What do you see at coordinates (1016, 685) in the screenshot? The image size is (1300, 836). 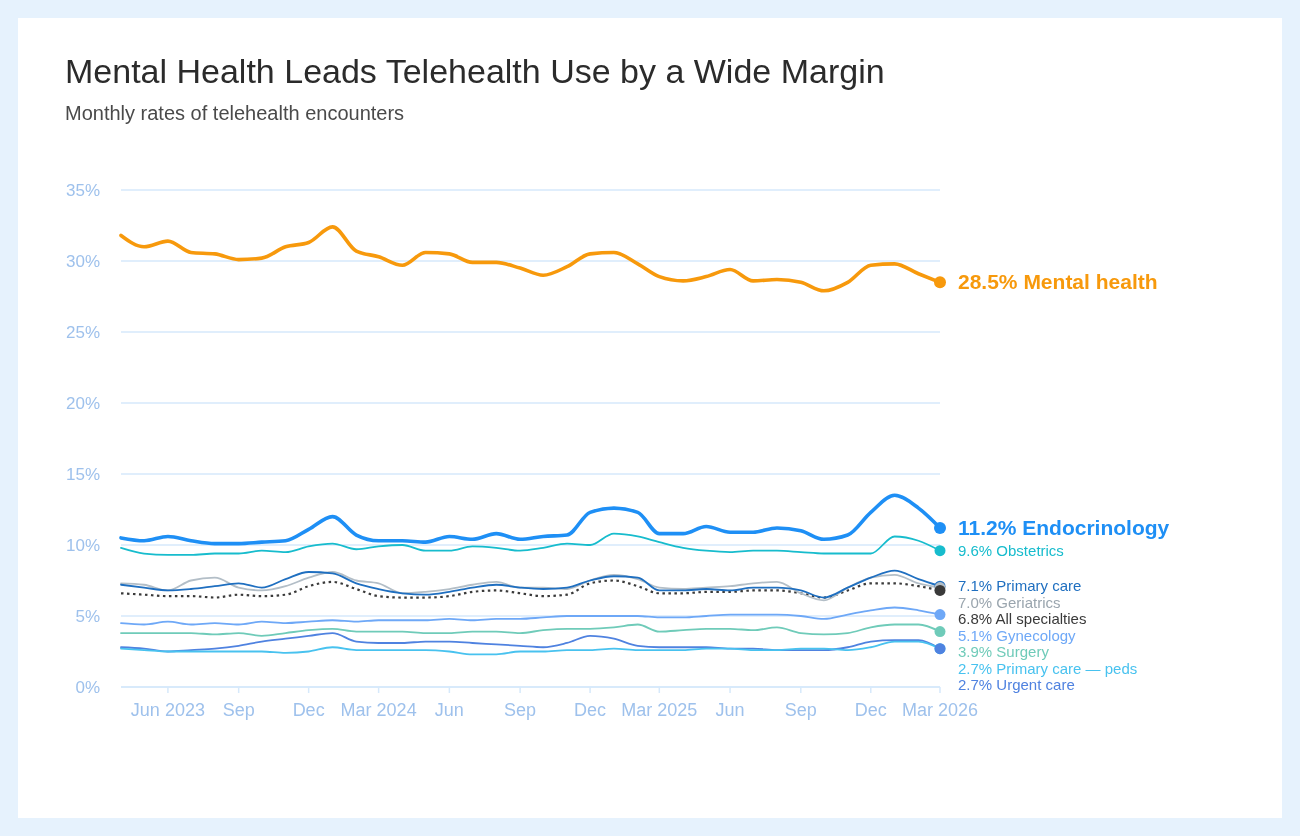 I see `text: 2.7% Urgent care` at bounding box center [1016, 685].